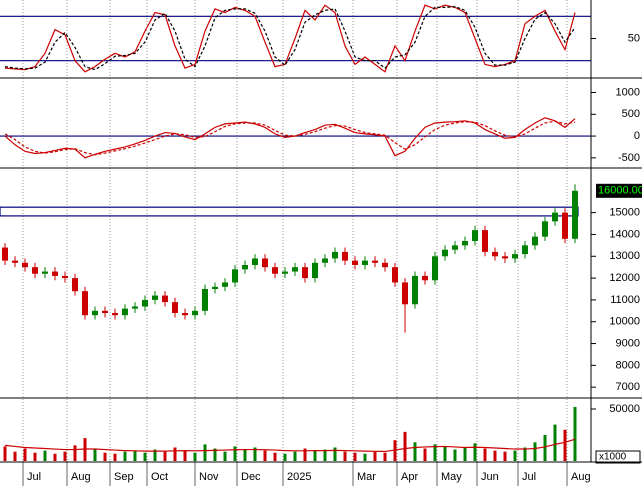  What do you see at coordinates (624, 234) in the screenshot?
I see `y-tick-label: 14000` at bounding box center [624, 234].